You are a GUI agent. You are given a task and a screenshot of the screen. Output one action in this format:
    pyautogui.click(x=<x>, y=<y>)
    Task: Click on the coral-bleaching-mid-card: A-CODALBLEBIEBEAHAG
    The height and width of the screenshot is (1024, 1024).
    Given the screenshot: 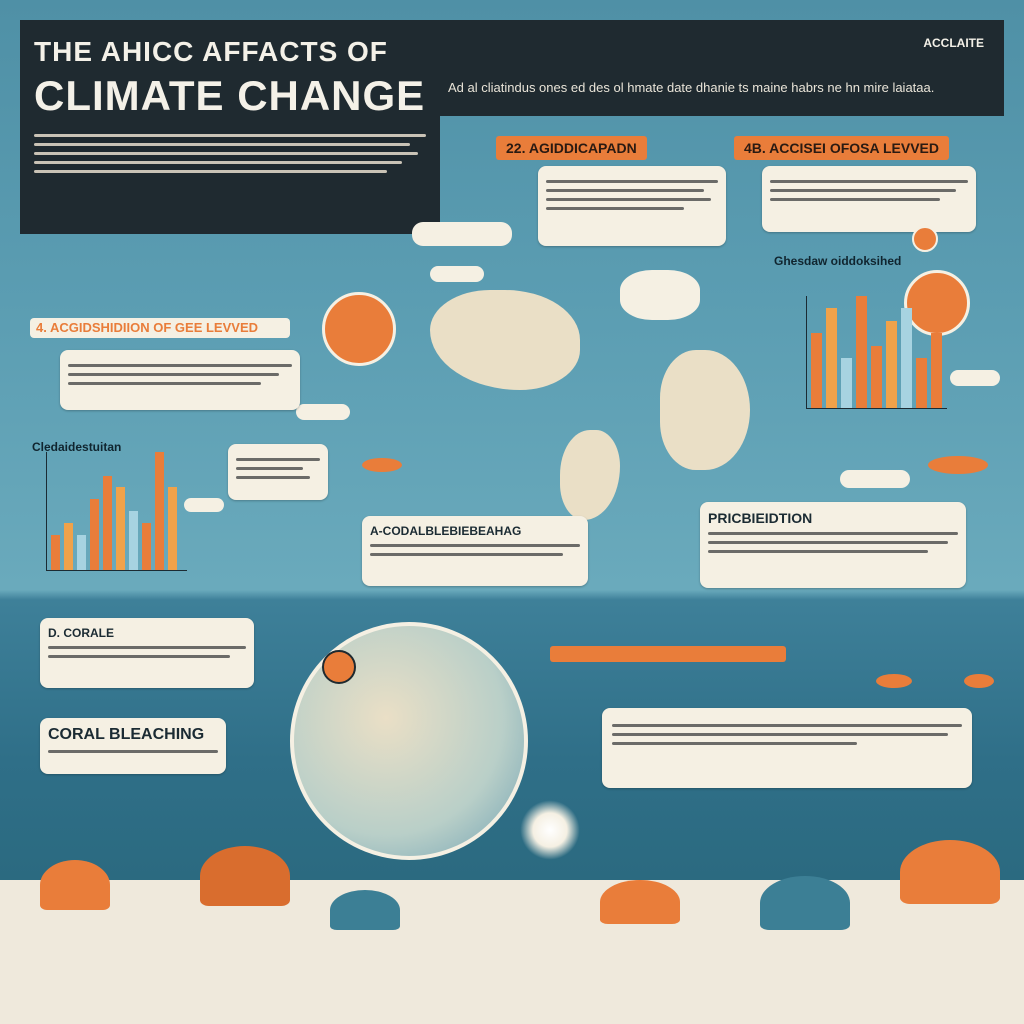 What is the action you would take?
    pyautogui.click(x=475, y=551)
    